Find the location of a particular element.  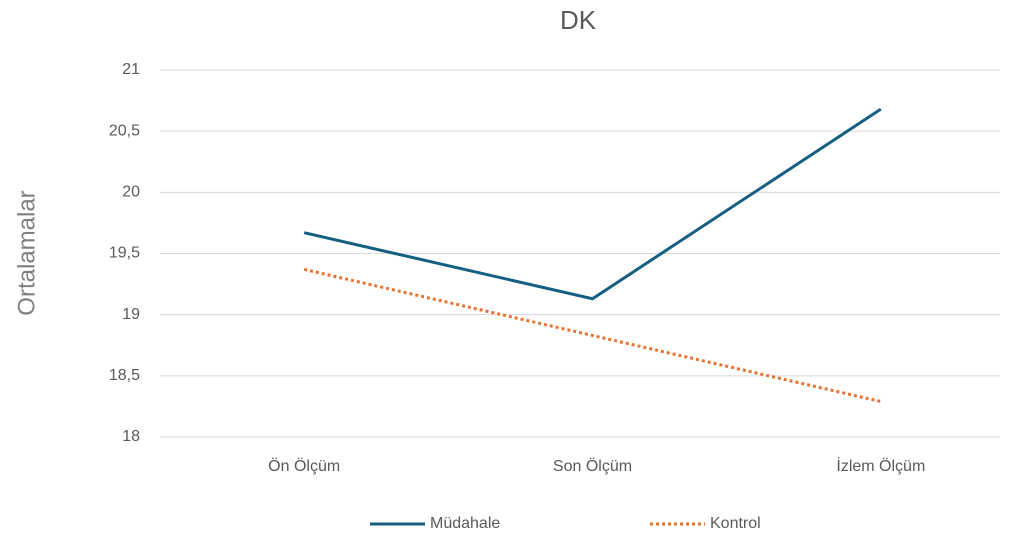

y-tick-label: 21 is located at coordinates (131, 69).